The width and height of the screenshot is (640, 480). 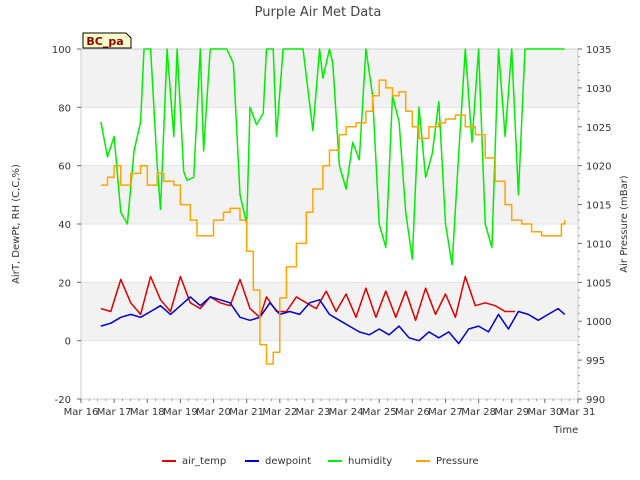 What do you see at coordinates (279, 412) in the screenshot?
I see `x-tick-label-6: Mar 22` at bounding box center [279, 412].